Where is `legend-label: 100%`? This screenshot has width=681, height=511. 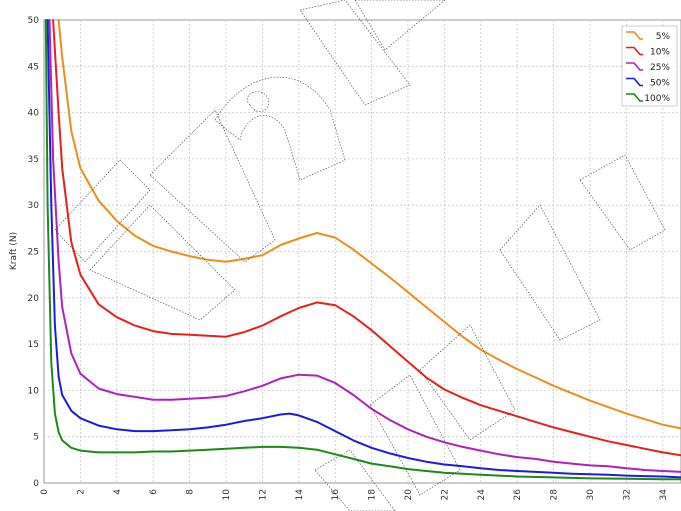
legend-label: 100% is located at coordinates (657, 99).